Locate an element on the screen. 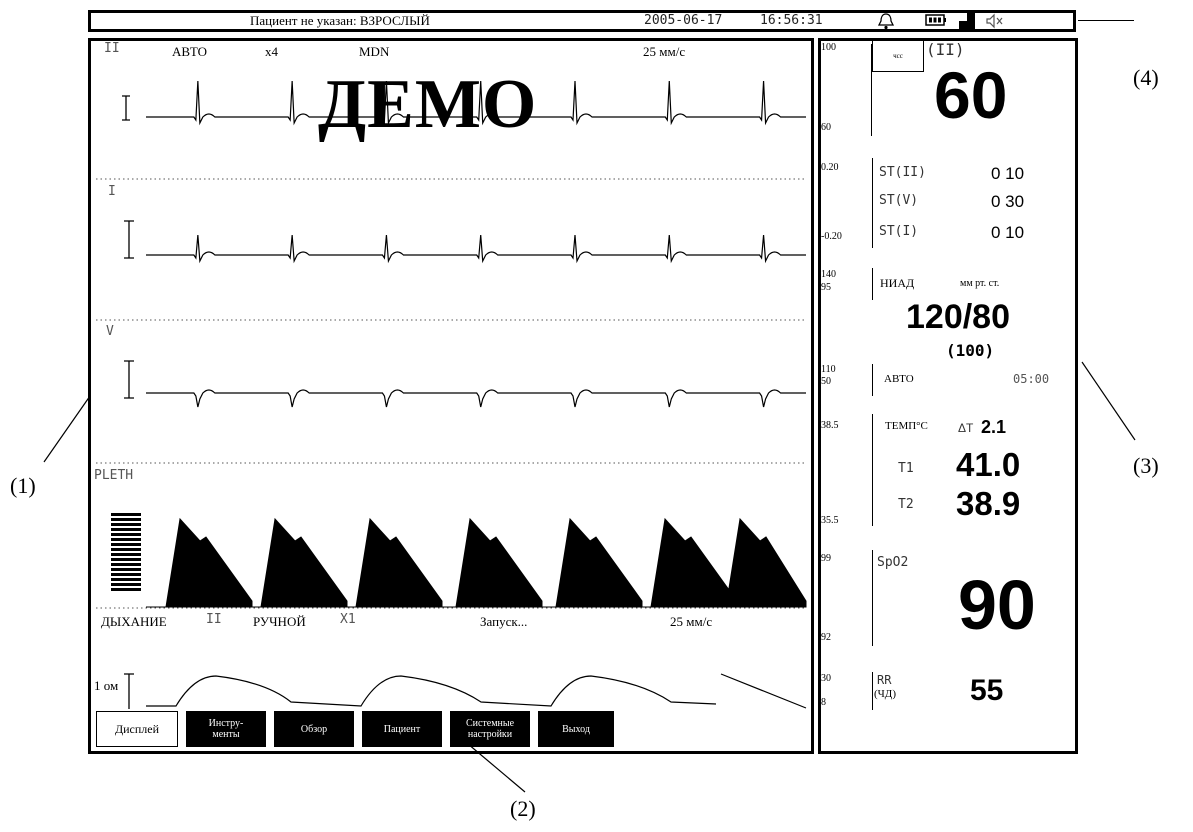 This screenshot has height=832, width=1193. ecg2-waveform is located at coordinates (476, 249).